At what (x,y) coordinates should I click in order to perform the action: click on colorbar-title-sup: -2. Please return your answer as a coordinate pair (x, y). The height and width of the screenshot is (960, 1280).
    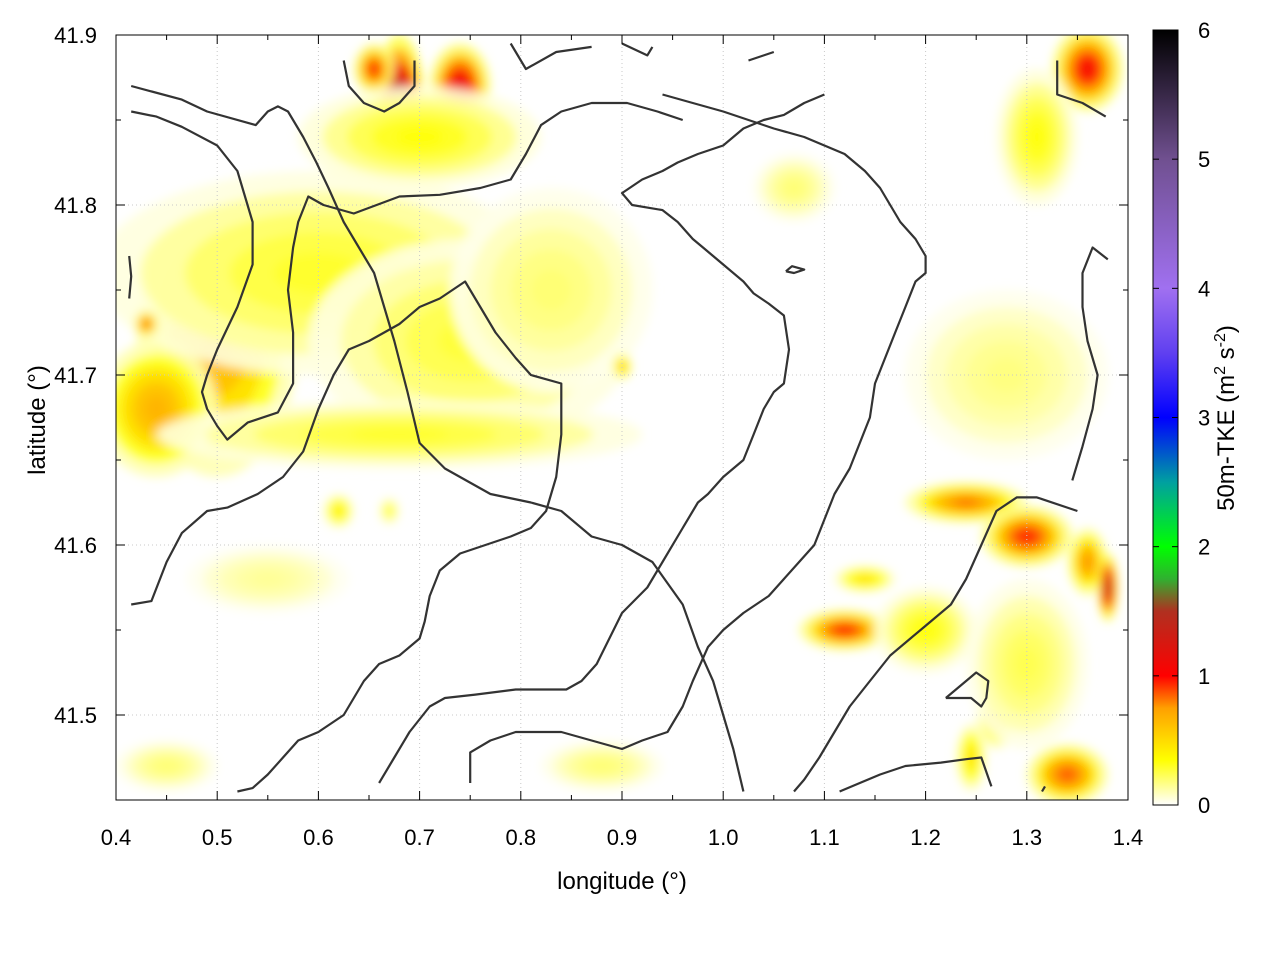
    Looking at the image, I should click on (1220, 340).